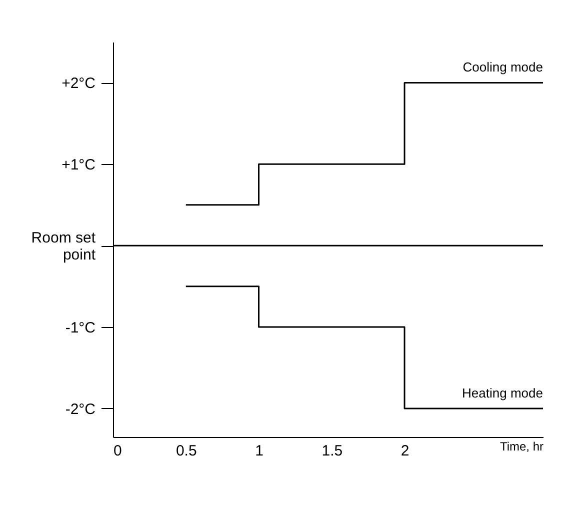 The image size is (564, 510). Describe the element at coordinates (405, 451) in the screenshot. I see `x-tick-label: 2` at that location.